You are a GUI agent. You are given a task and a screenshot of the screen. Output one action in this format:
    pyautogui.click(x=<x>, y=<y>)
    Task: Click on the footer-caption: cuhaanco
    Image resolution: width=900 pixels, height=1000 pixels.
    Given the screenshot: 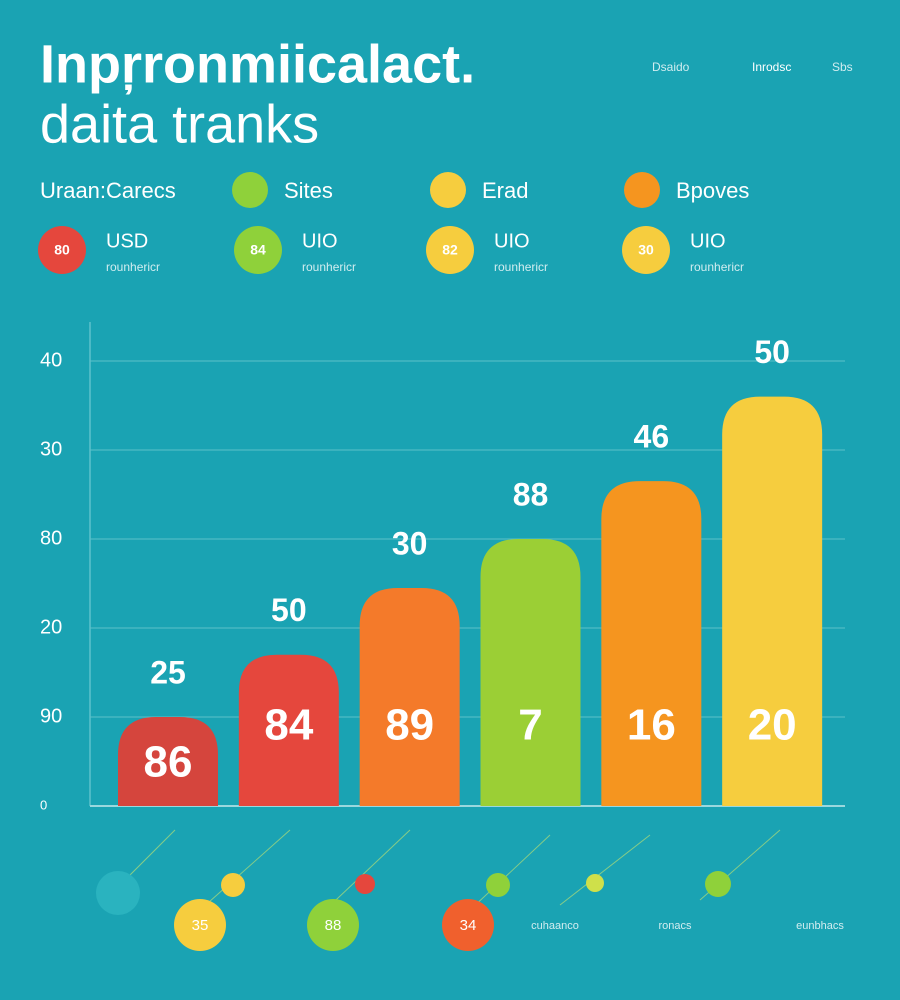 What is the action you would take?
    pyautogui.click(x=555, y=926)
    